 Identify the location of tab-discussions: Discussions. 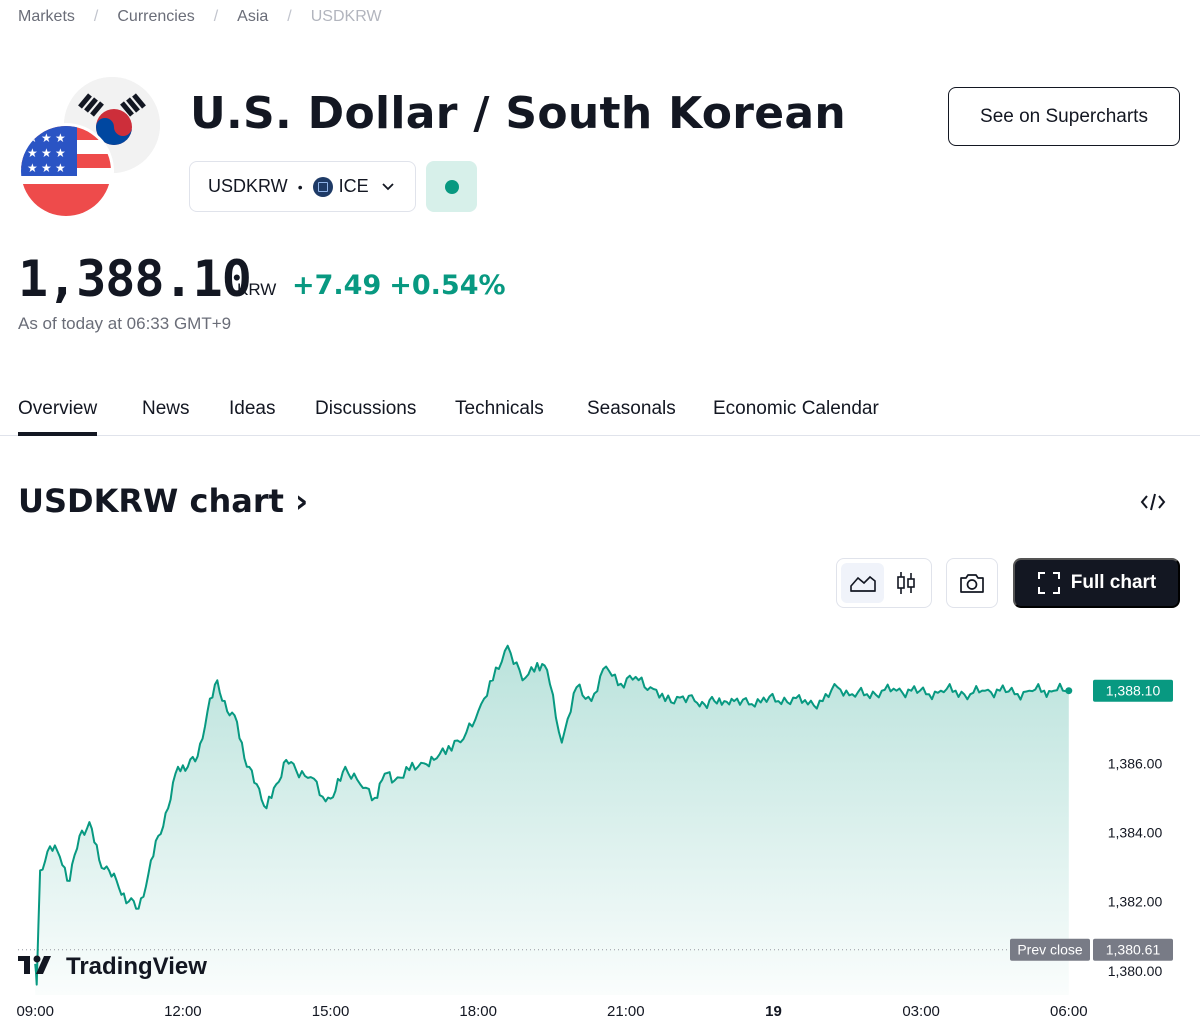
(366, 408).